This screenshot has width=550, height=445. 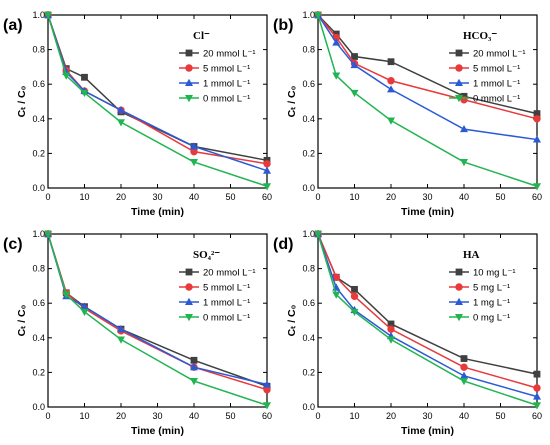 What do you see at coordinates (354, 416) in the screenshot?
I see `x-tick-label: 10` at bounding box center [354, 416].